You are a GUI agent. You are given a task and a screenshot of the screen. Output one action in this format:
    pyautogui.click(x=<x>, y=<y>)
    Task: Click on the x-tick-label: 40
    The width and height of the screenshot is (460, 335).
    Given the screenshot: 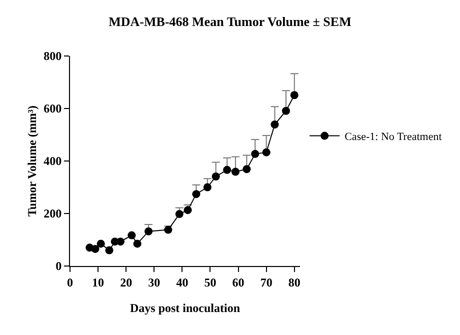 What is the action you would take?
    pyautogui.click(x=182, y=282)
    